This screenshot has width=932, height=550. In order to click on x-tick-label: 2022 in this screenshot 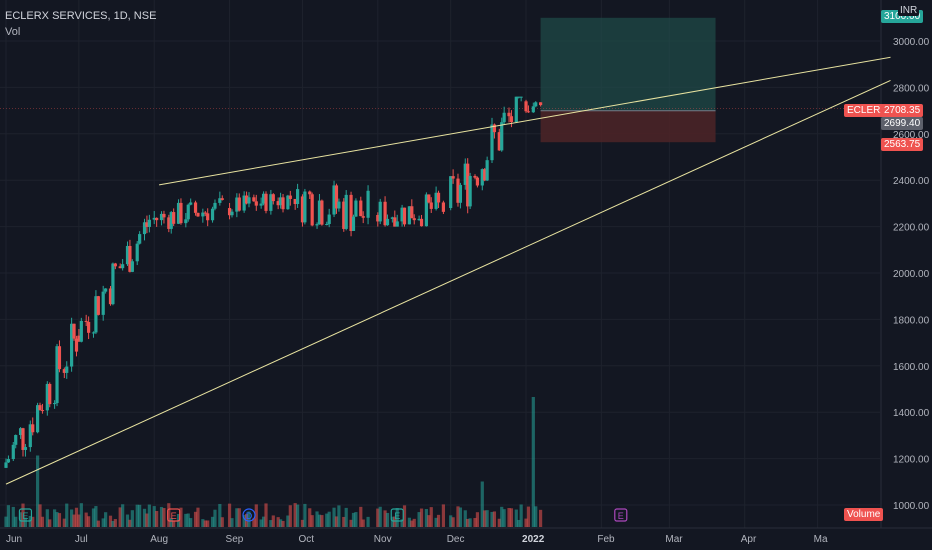, I will do `click(533, 539)`.